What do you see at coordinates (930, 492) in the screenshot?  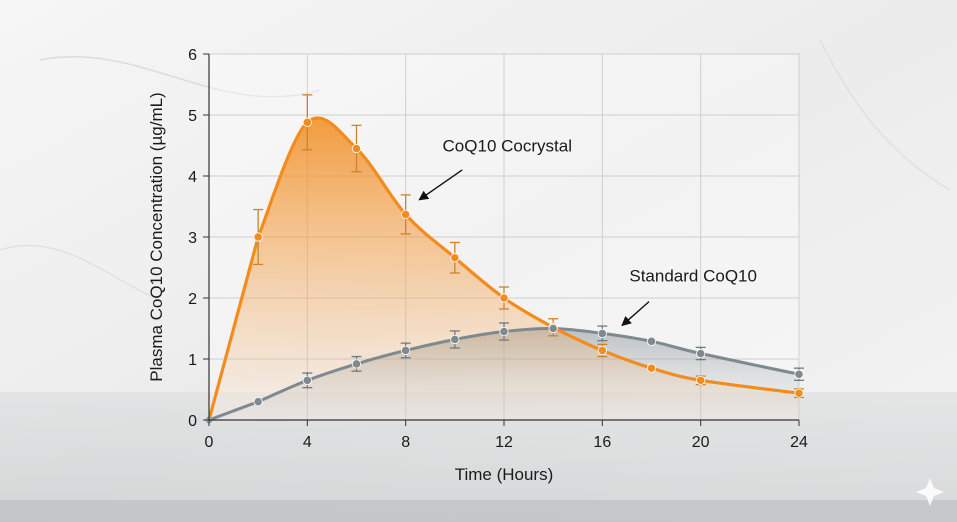 I see `sparkle-icon` at bounding box center [930, 492].